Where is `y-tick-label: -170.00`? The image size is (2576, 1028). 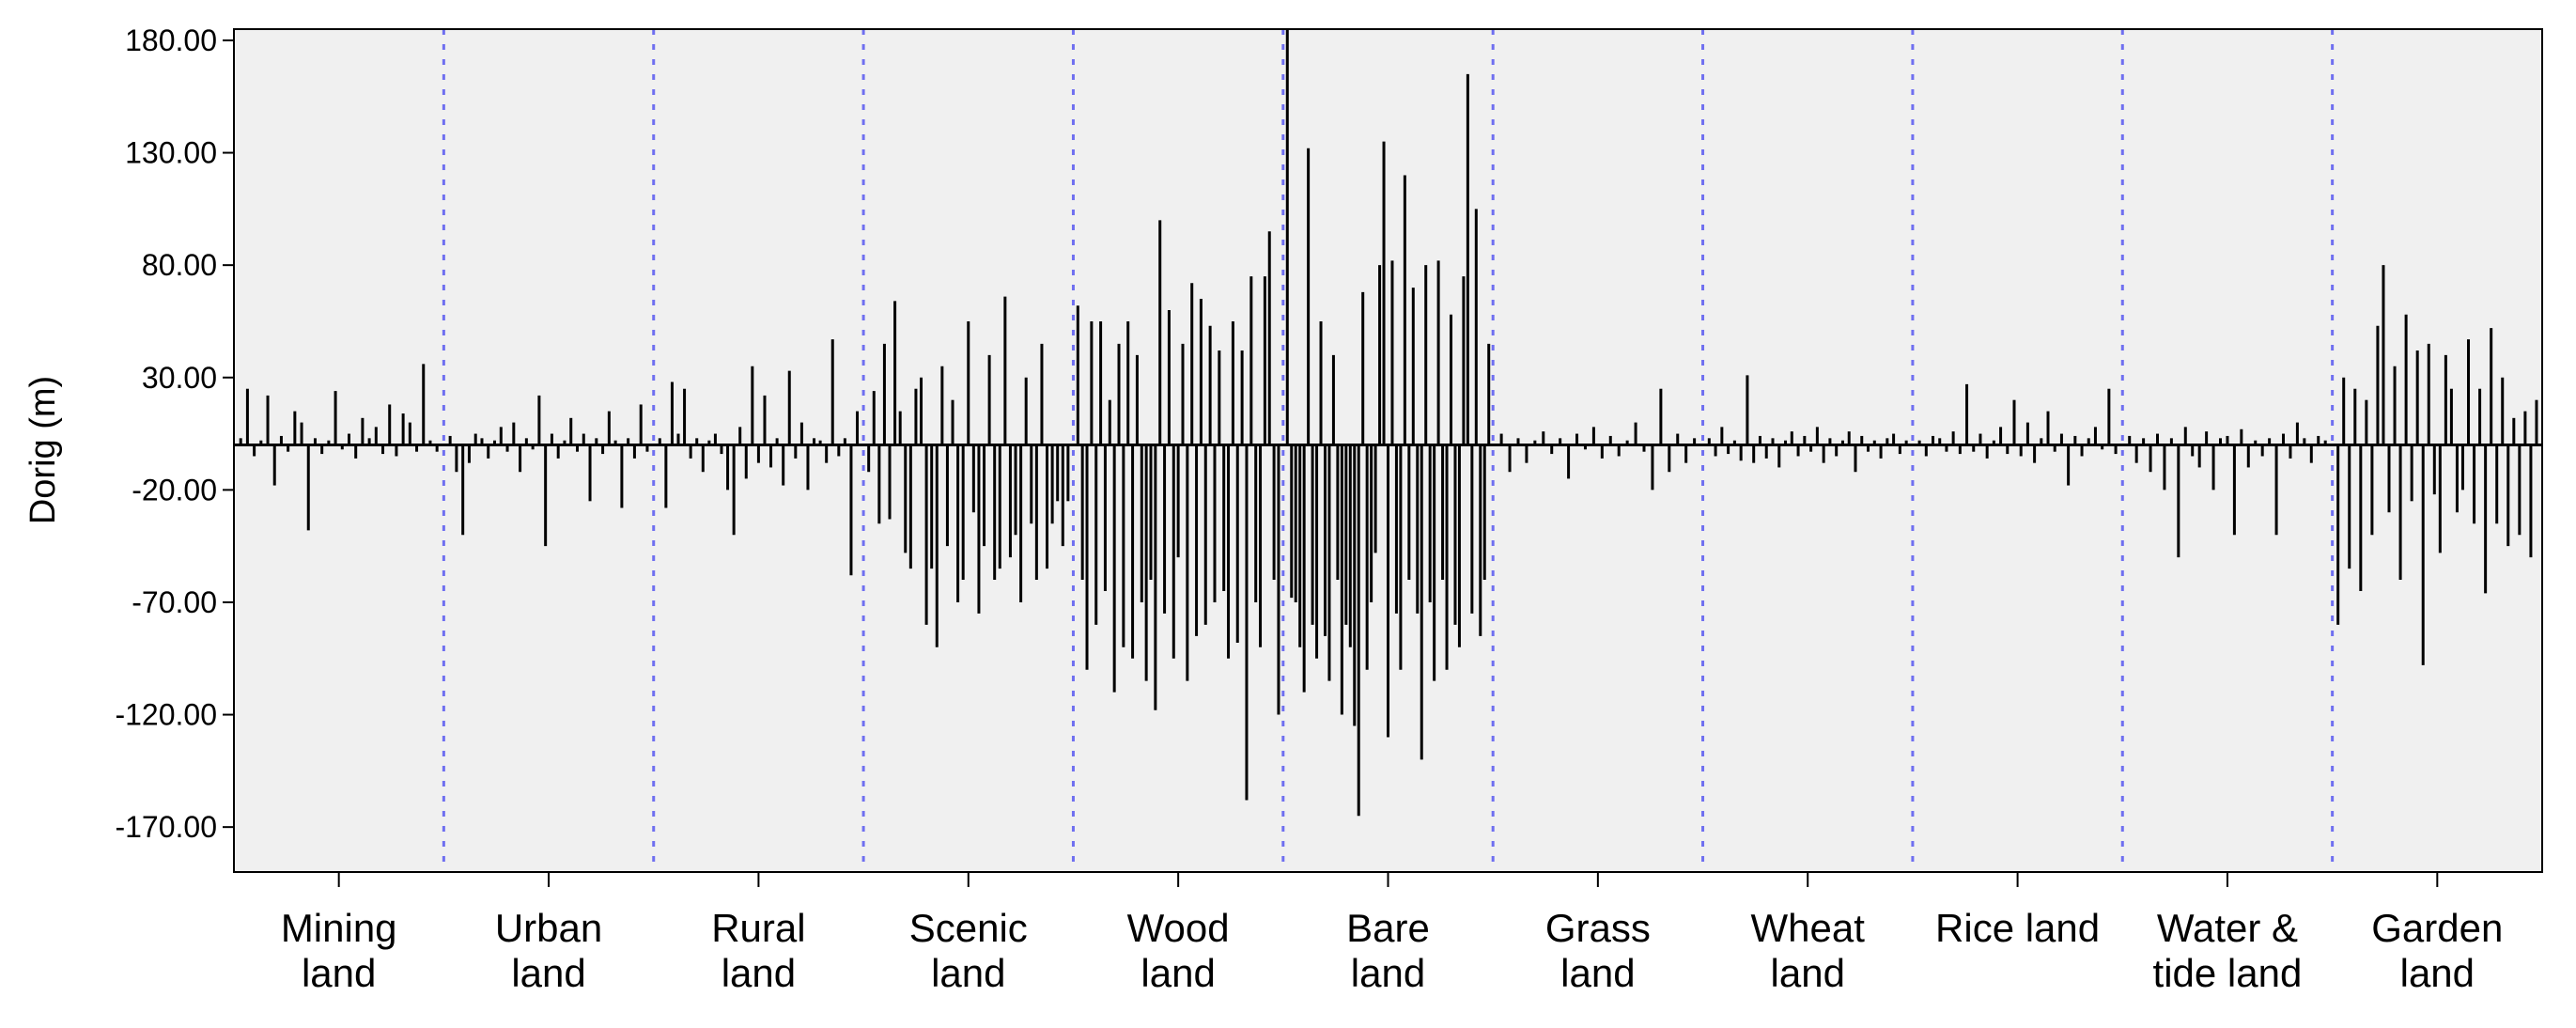 y-tick-label: -170.00 is located at coordinates (166, 827).